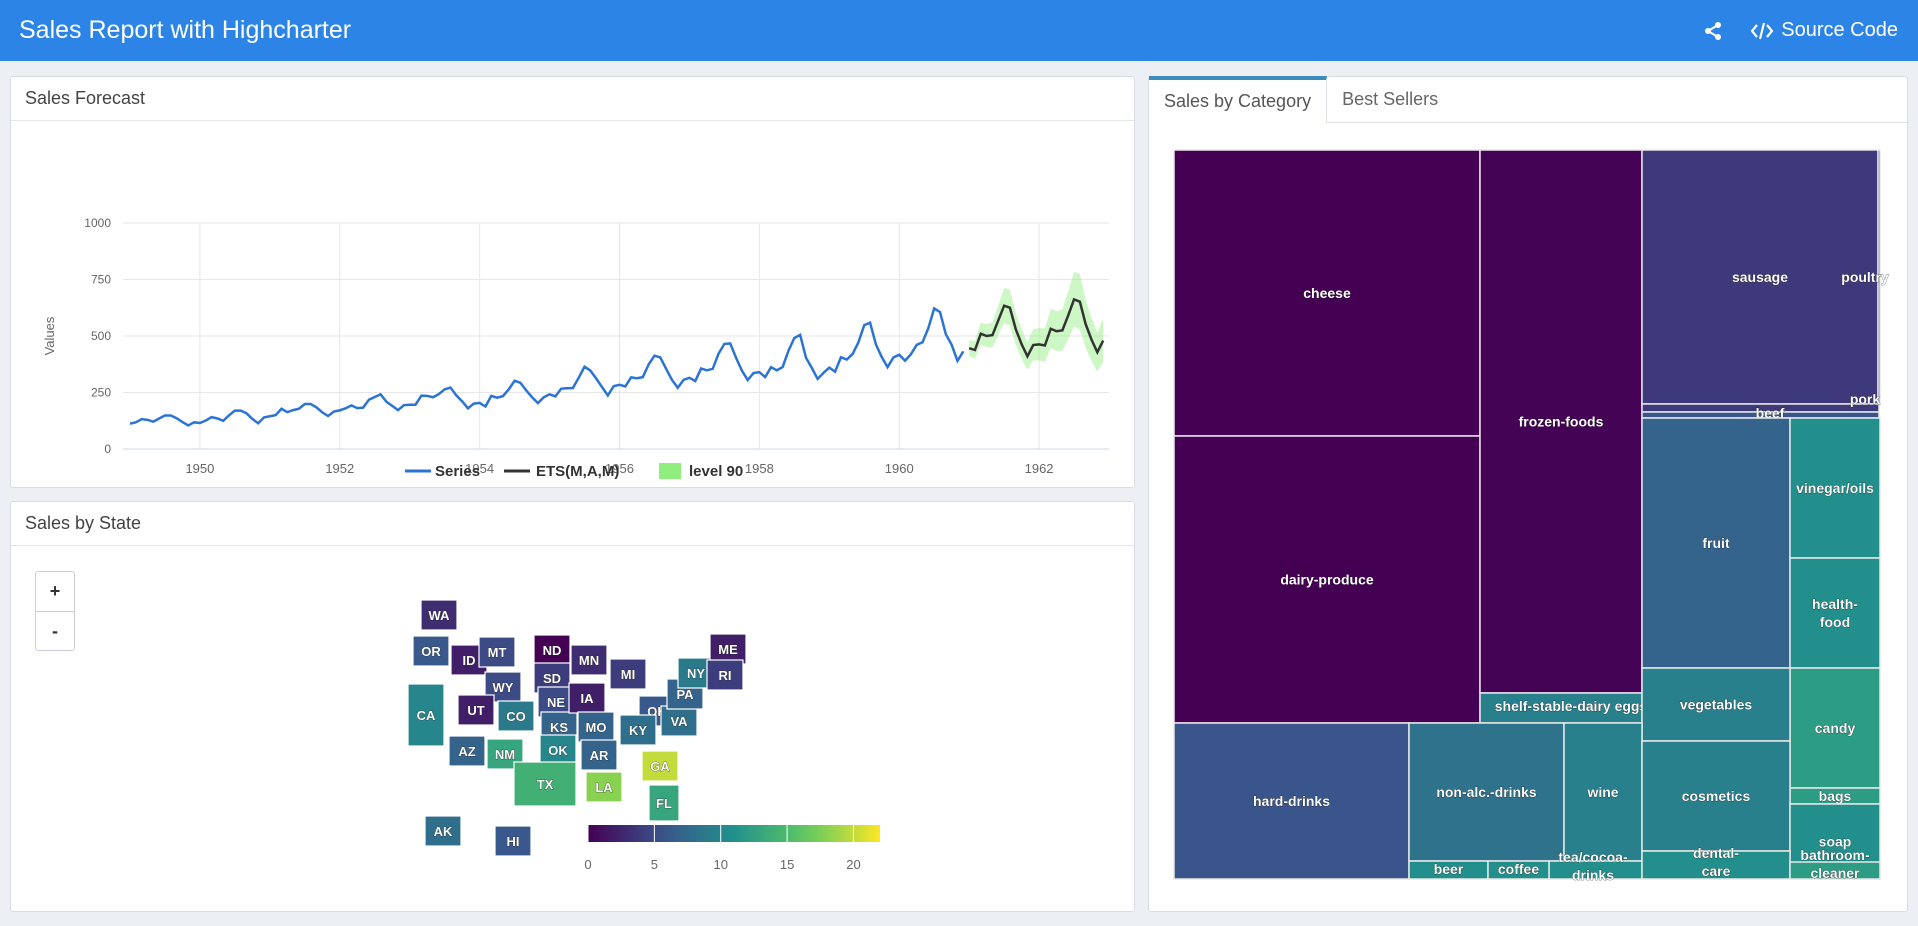 The image size is (1918, 926). I want to click on x-tick-label: 1960, so click(899, 468).